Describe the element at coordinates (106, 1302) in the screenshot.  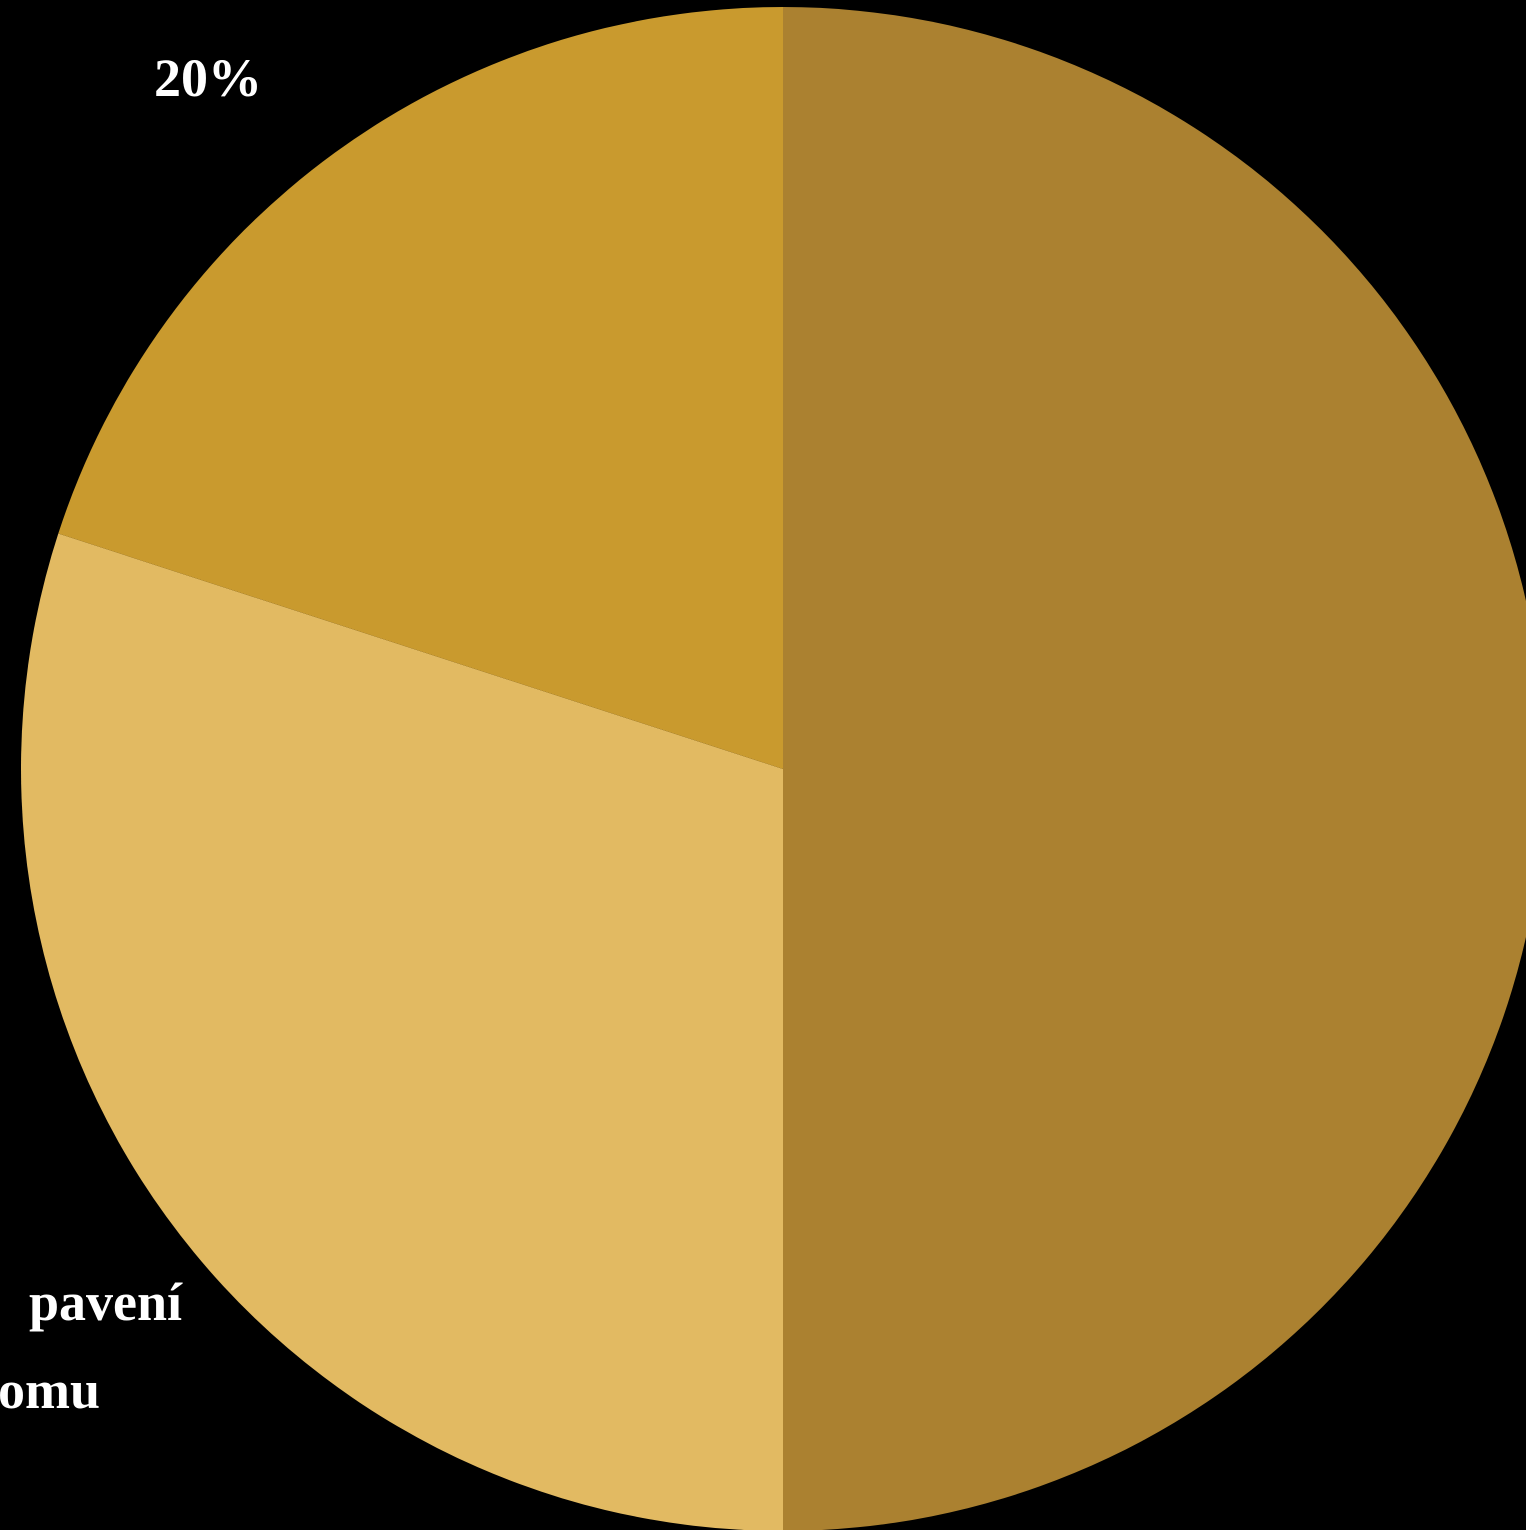
I see `slice-label: pavení` at that location.